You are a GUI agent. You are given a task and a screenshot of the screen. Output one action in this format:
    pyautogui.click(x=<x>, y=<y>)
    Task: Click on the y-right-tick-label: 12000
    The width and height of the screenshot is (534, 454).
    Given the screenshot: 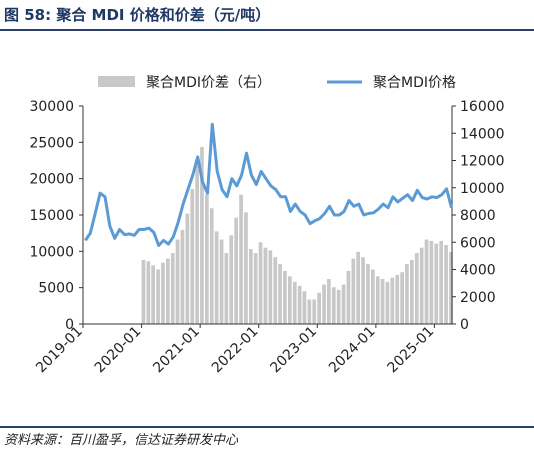 What is the action you would take?
    pyautogui.click(x=482, y=162)
    